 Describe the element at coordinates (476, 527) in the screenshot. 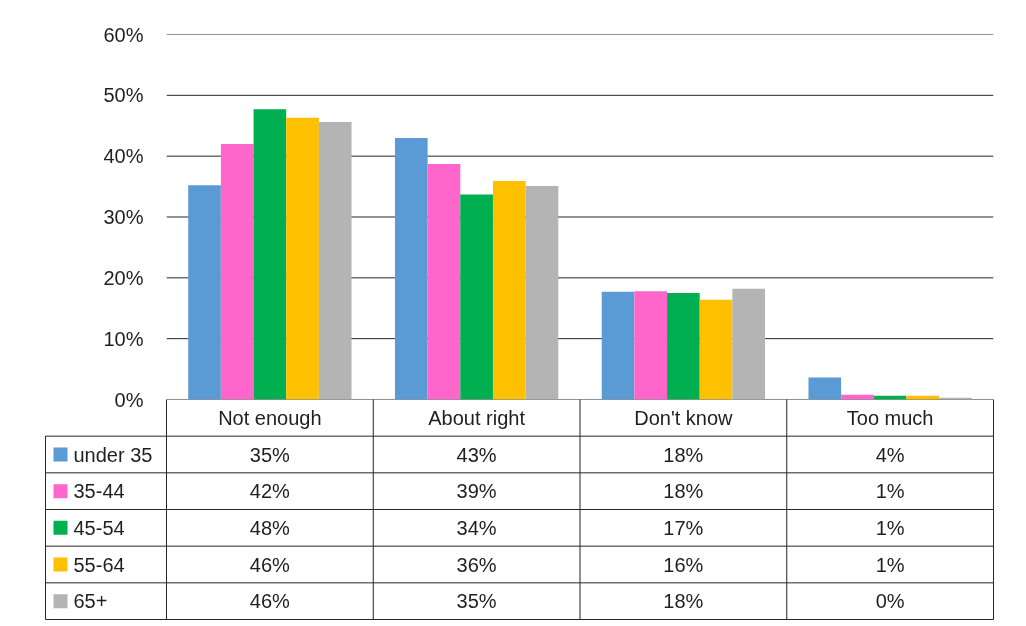

I see `data-label: 34%` at that location.